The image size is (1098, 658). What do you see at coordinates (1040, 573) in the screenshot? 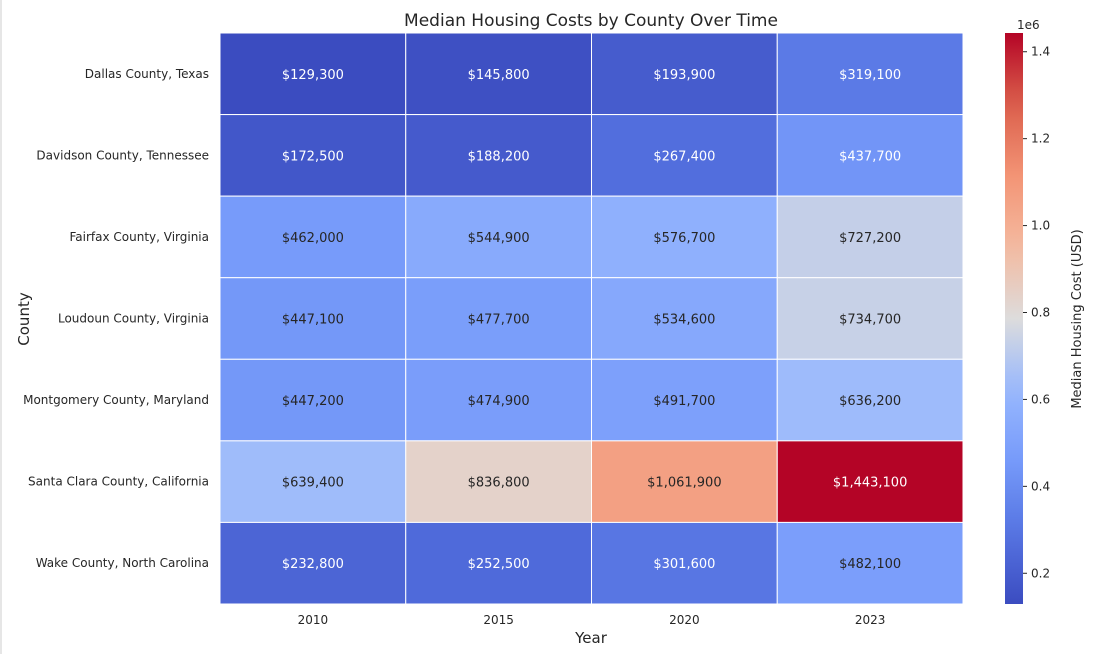
I see `colorbar-tick-label: 0.2` at bounding box center [1040, 573].